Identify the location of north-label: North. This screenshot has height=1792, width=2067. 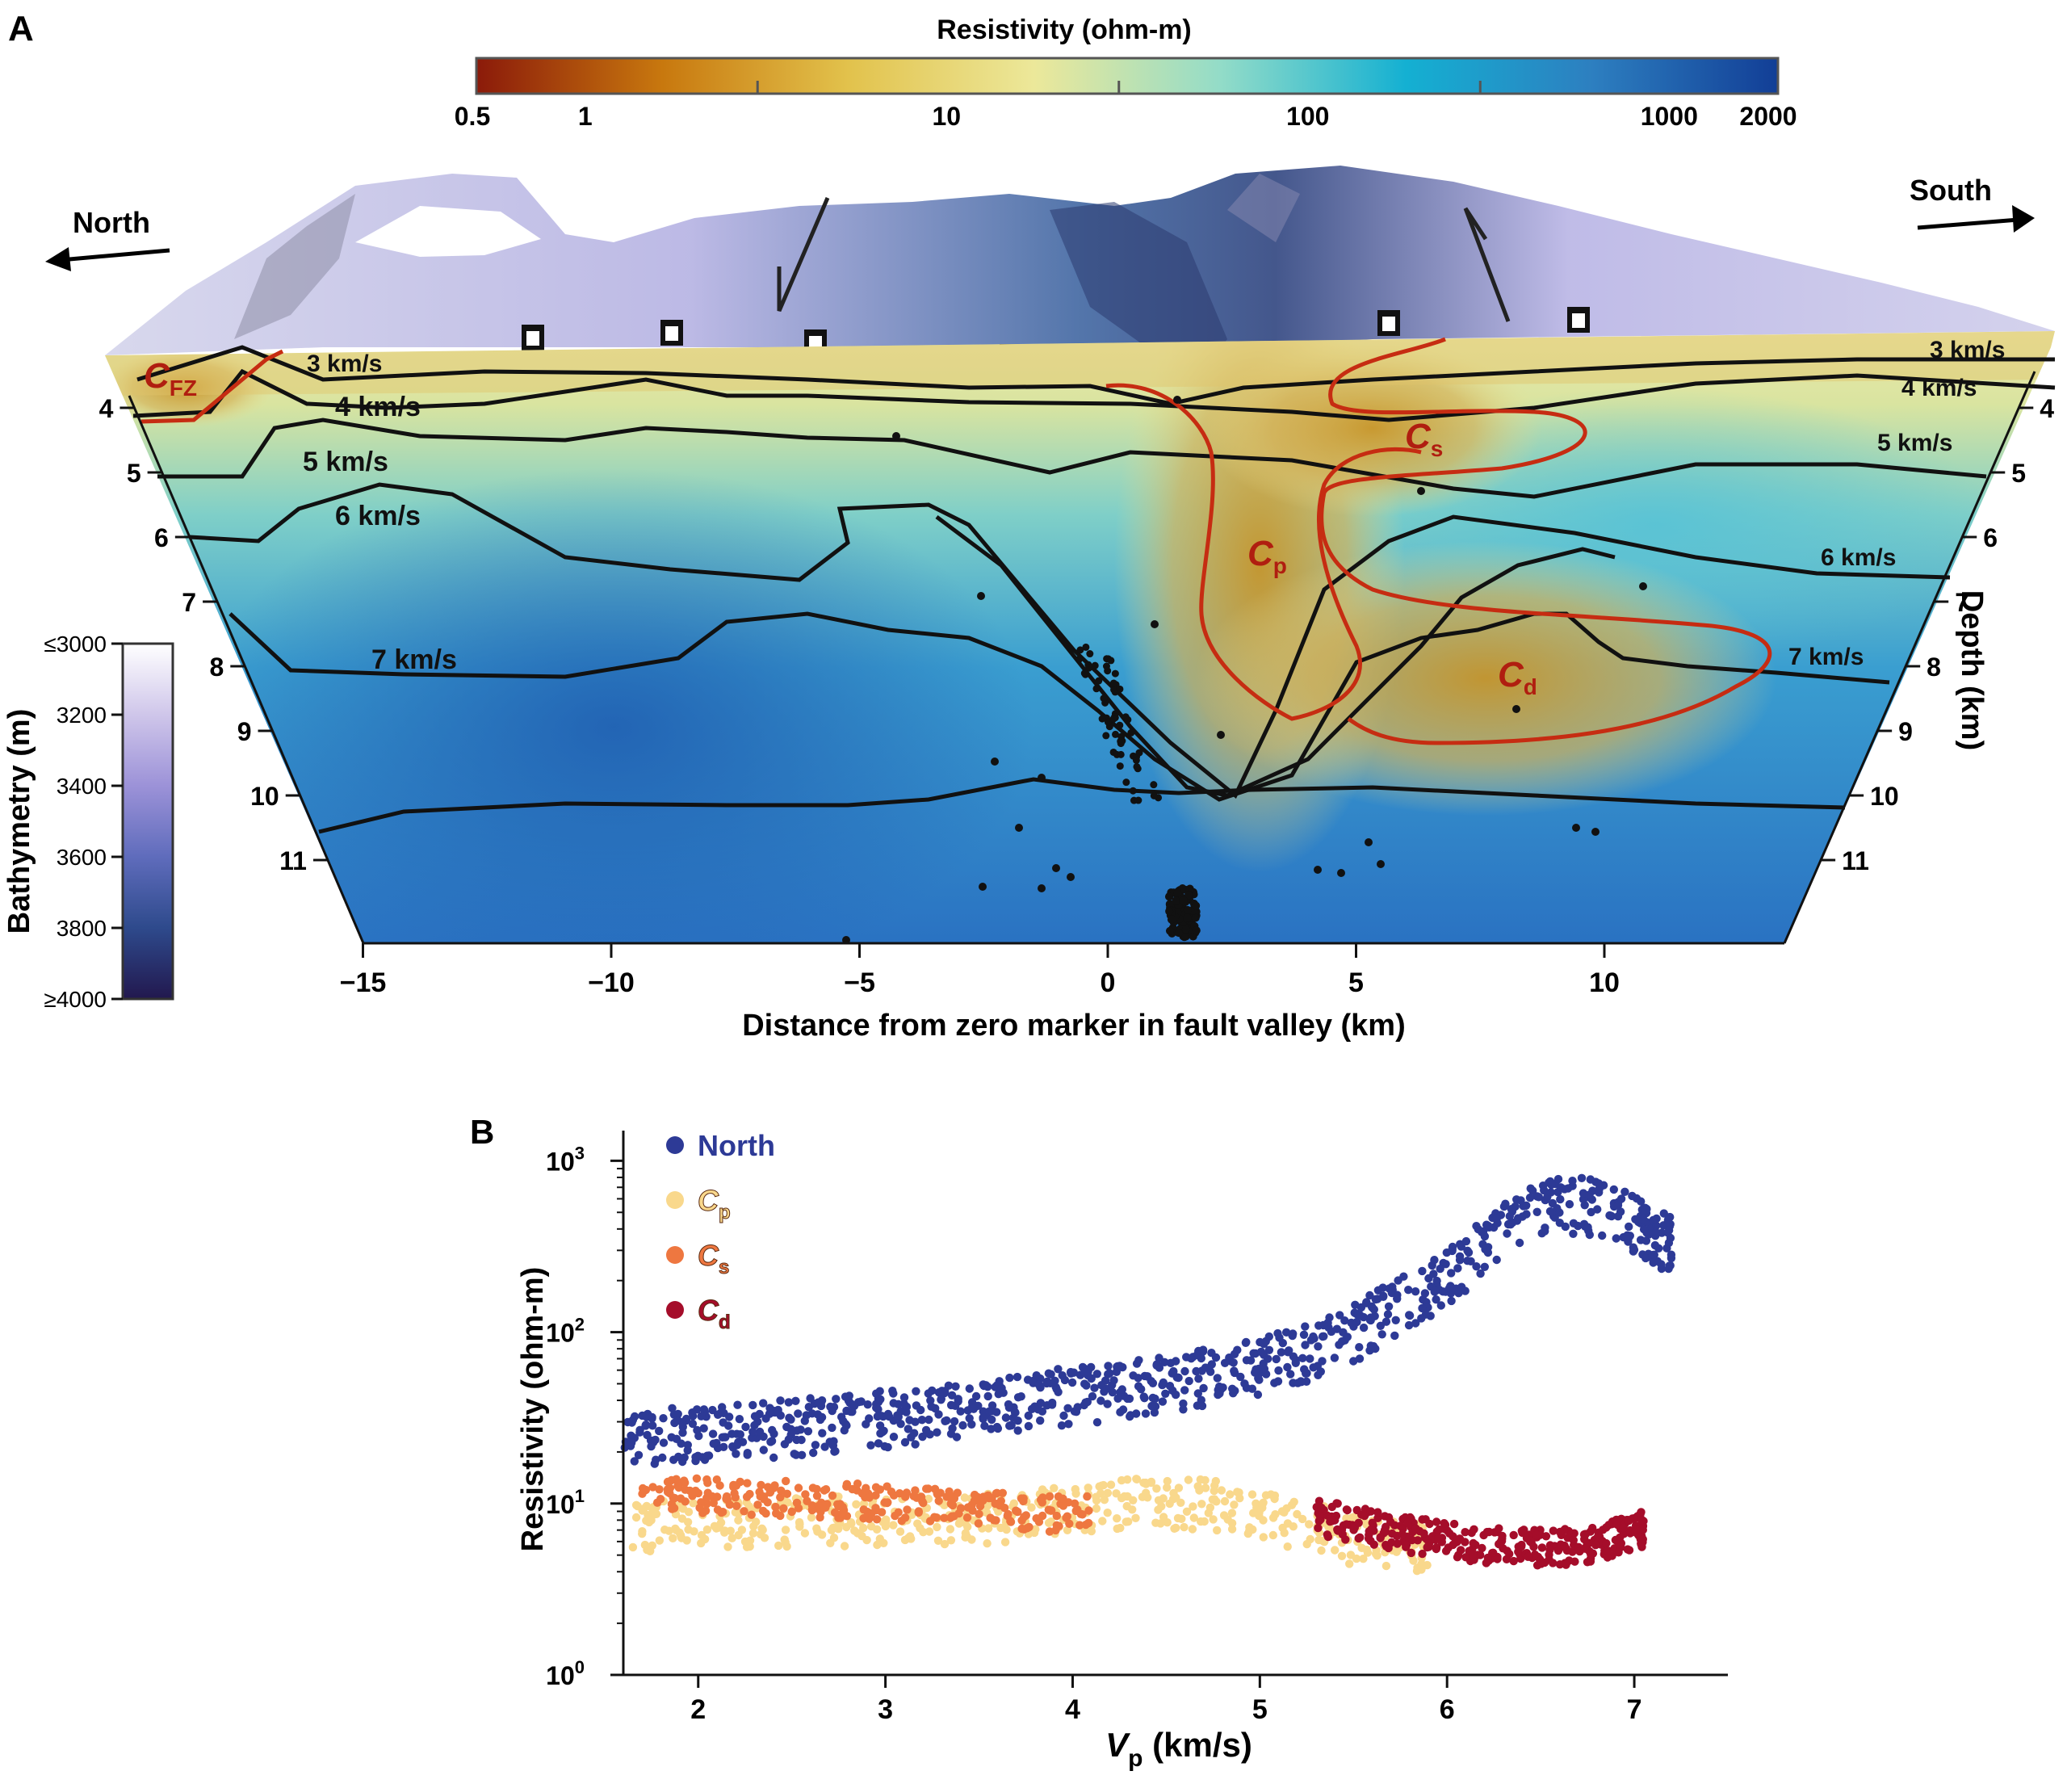
(111, 222).